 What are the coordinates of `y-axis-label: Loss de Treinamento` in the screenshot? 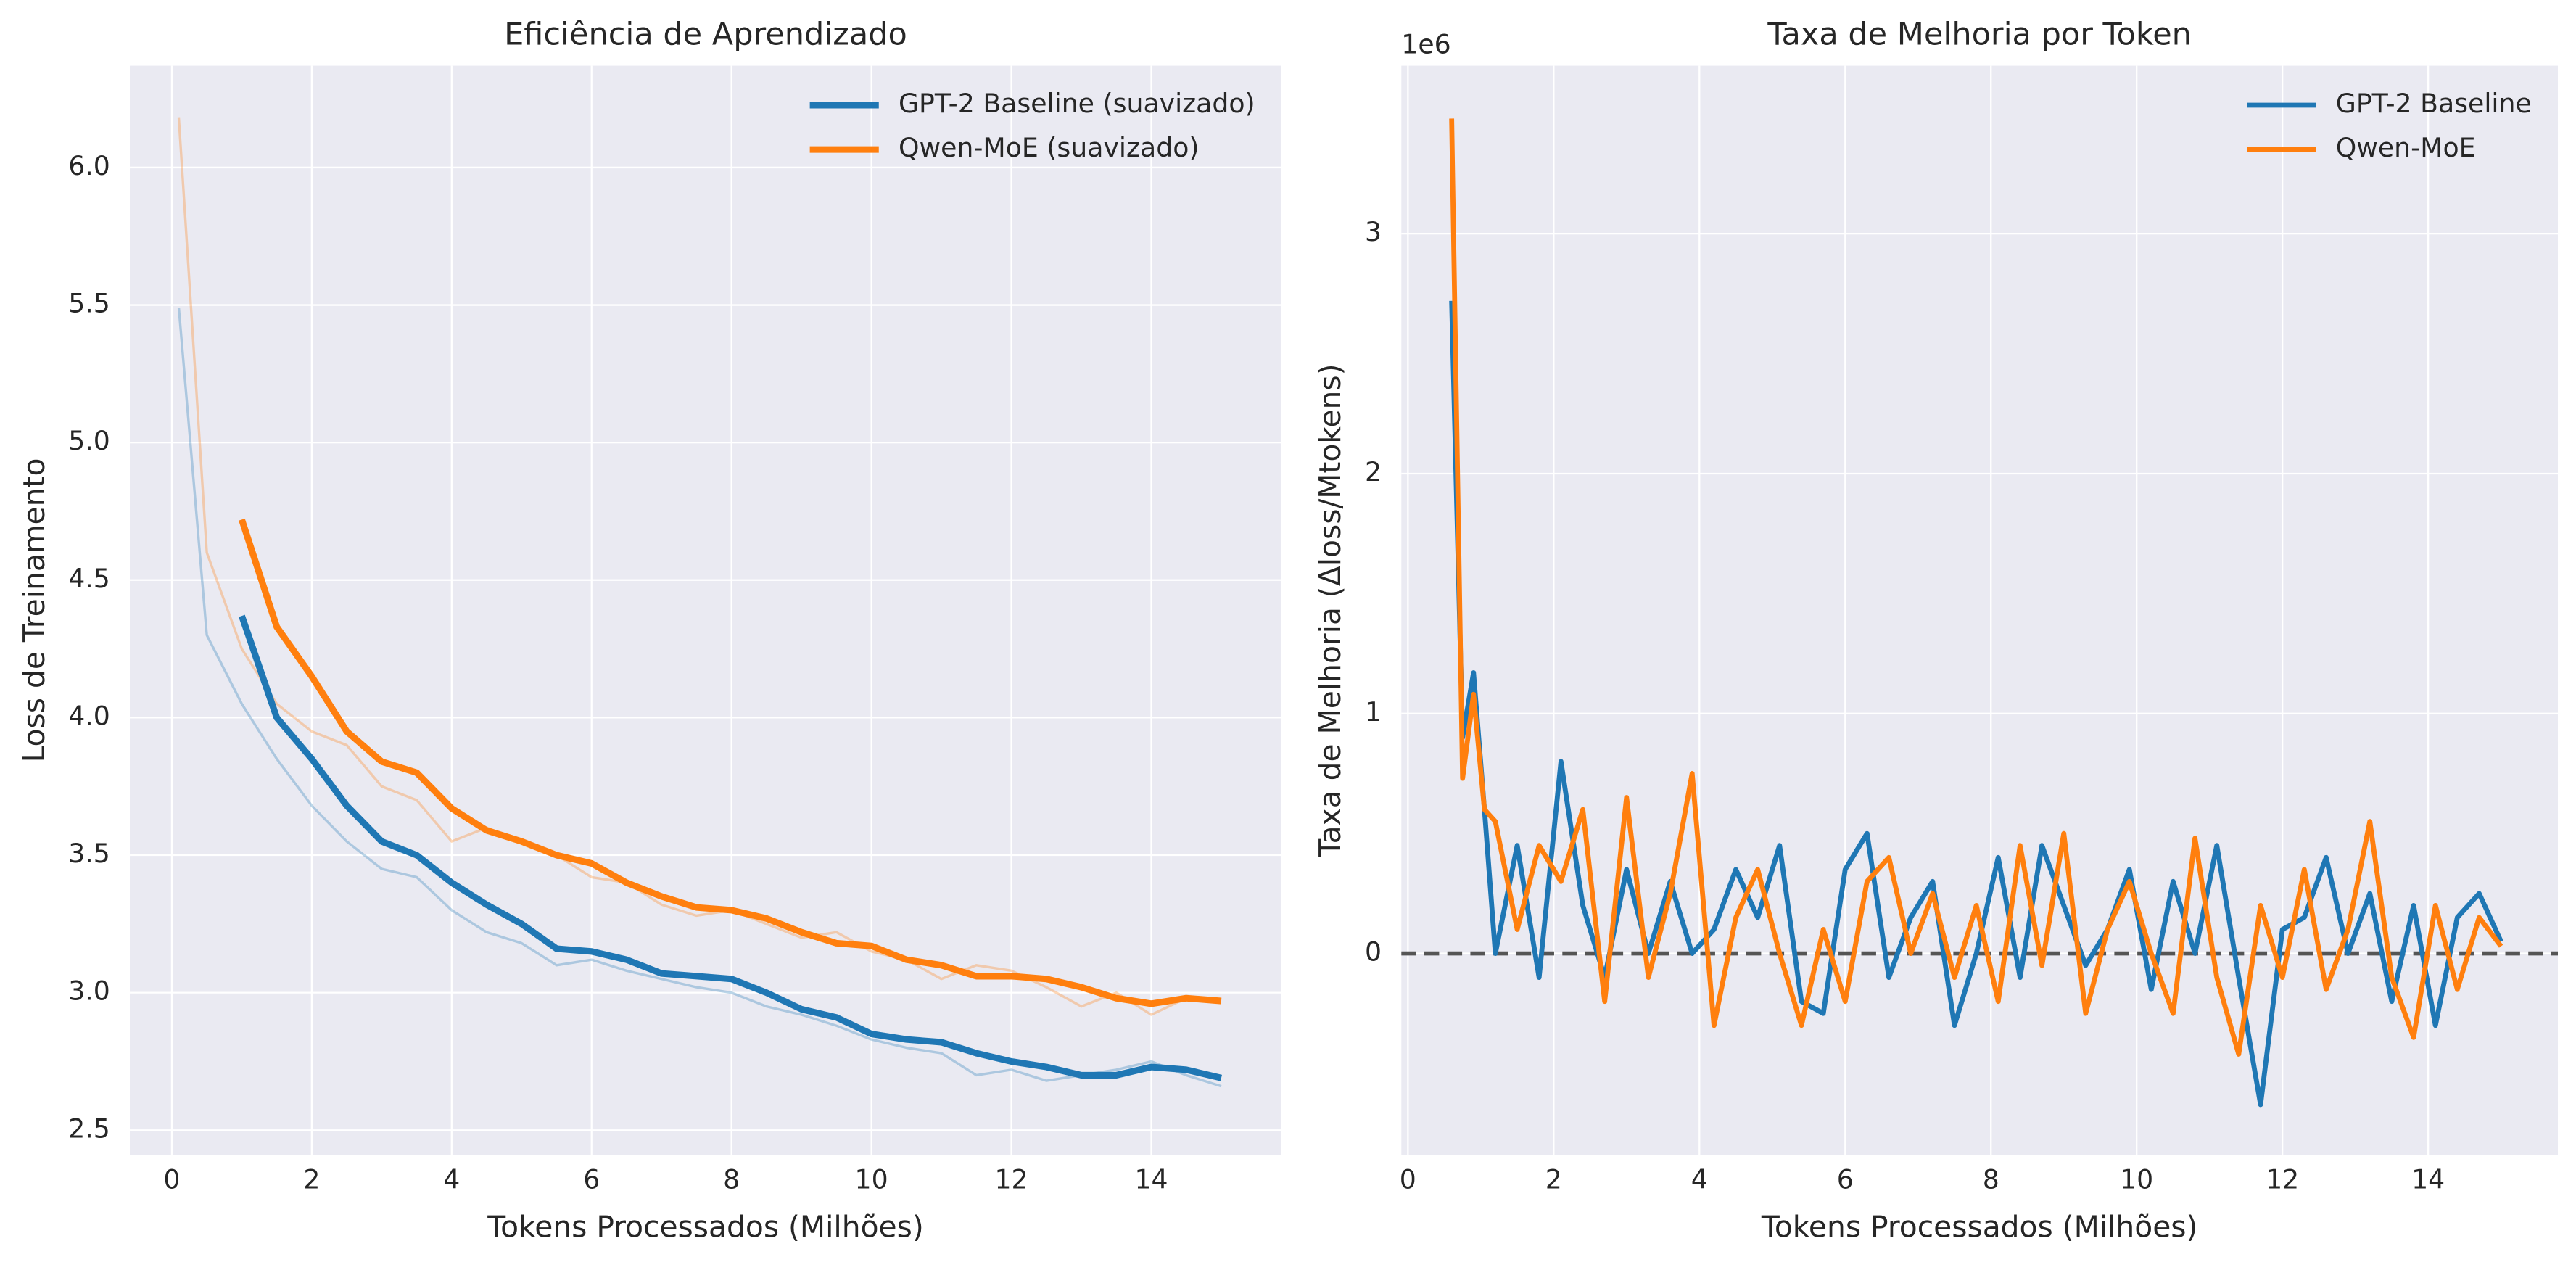 It's located at (34, 610).